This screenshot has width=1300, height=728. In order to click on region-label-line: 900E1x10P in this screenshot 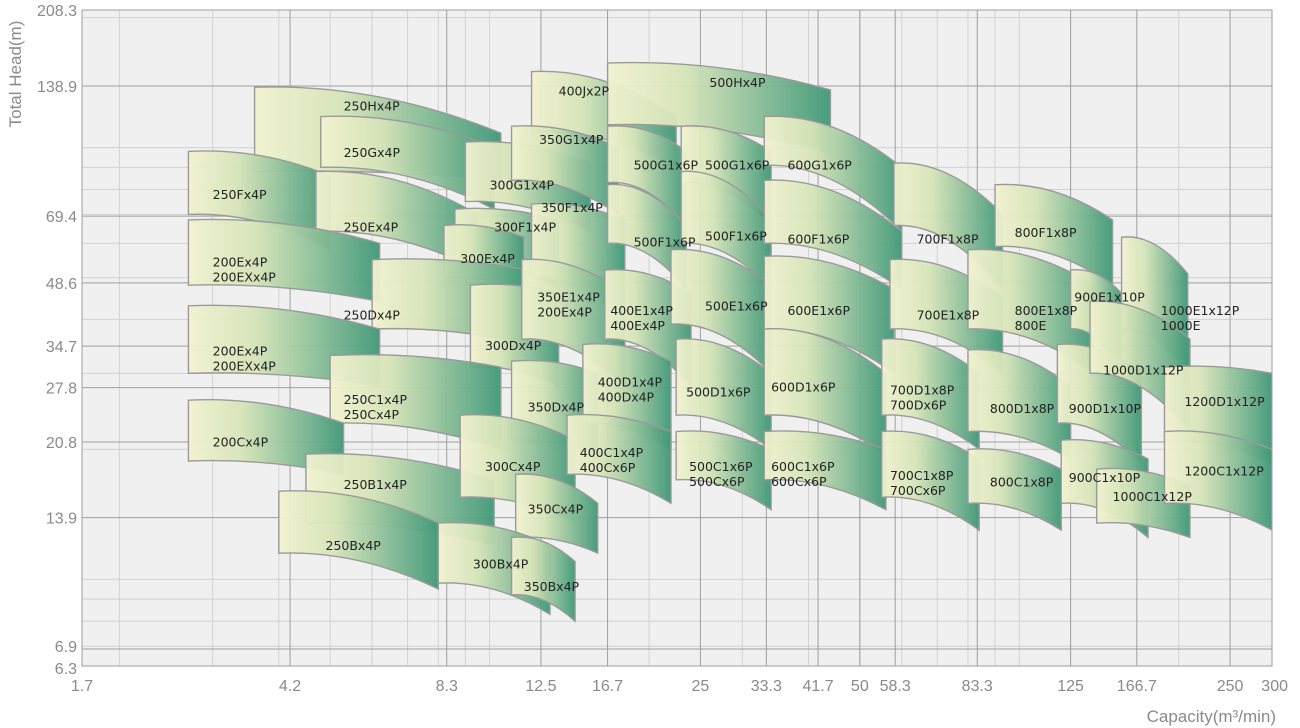, I will do `click(1109, 297)`.